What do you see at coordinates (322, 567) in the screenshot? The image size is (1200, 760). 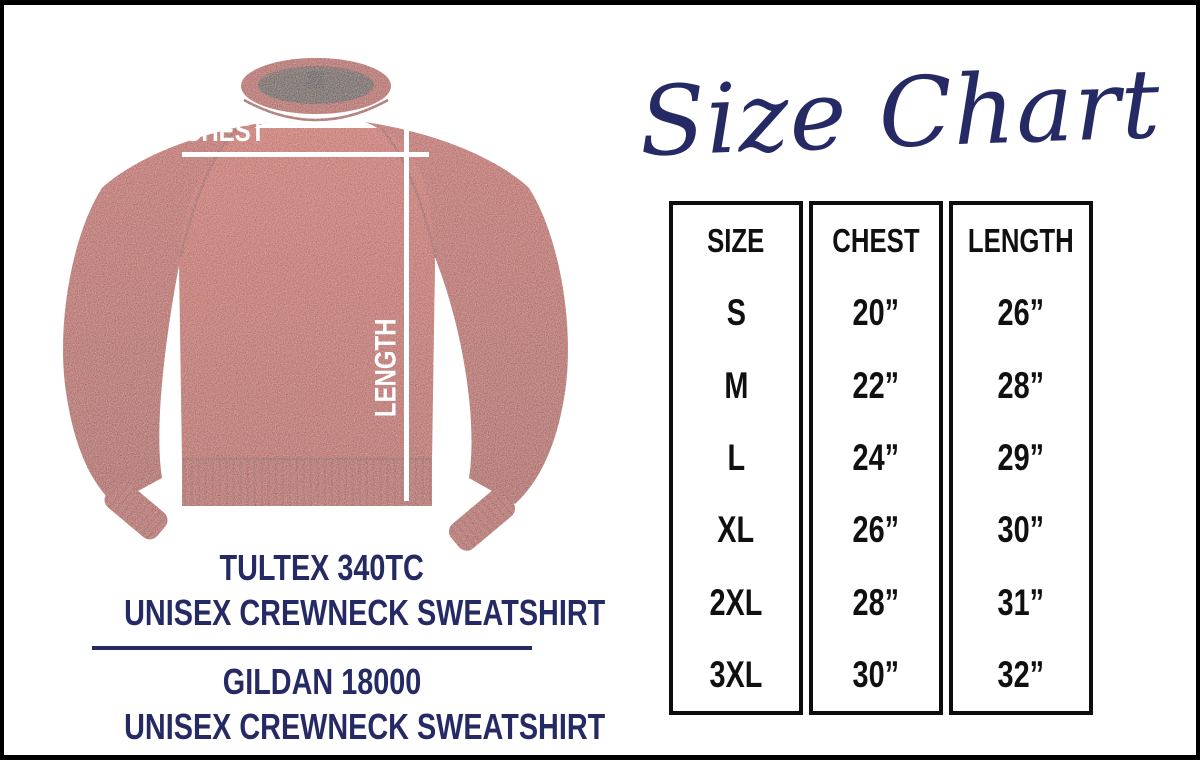 I see `product-brand-tultex: TULTEX 340TC` at bounding box center [322, 567].